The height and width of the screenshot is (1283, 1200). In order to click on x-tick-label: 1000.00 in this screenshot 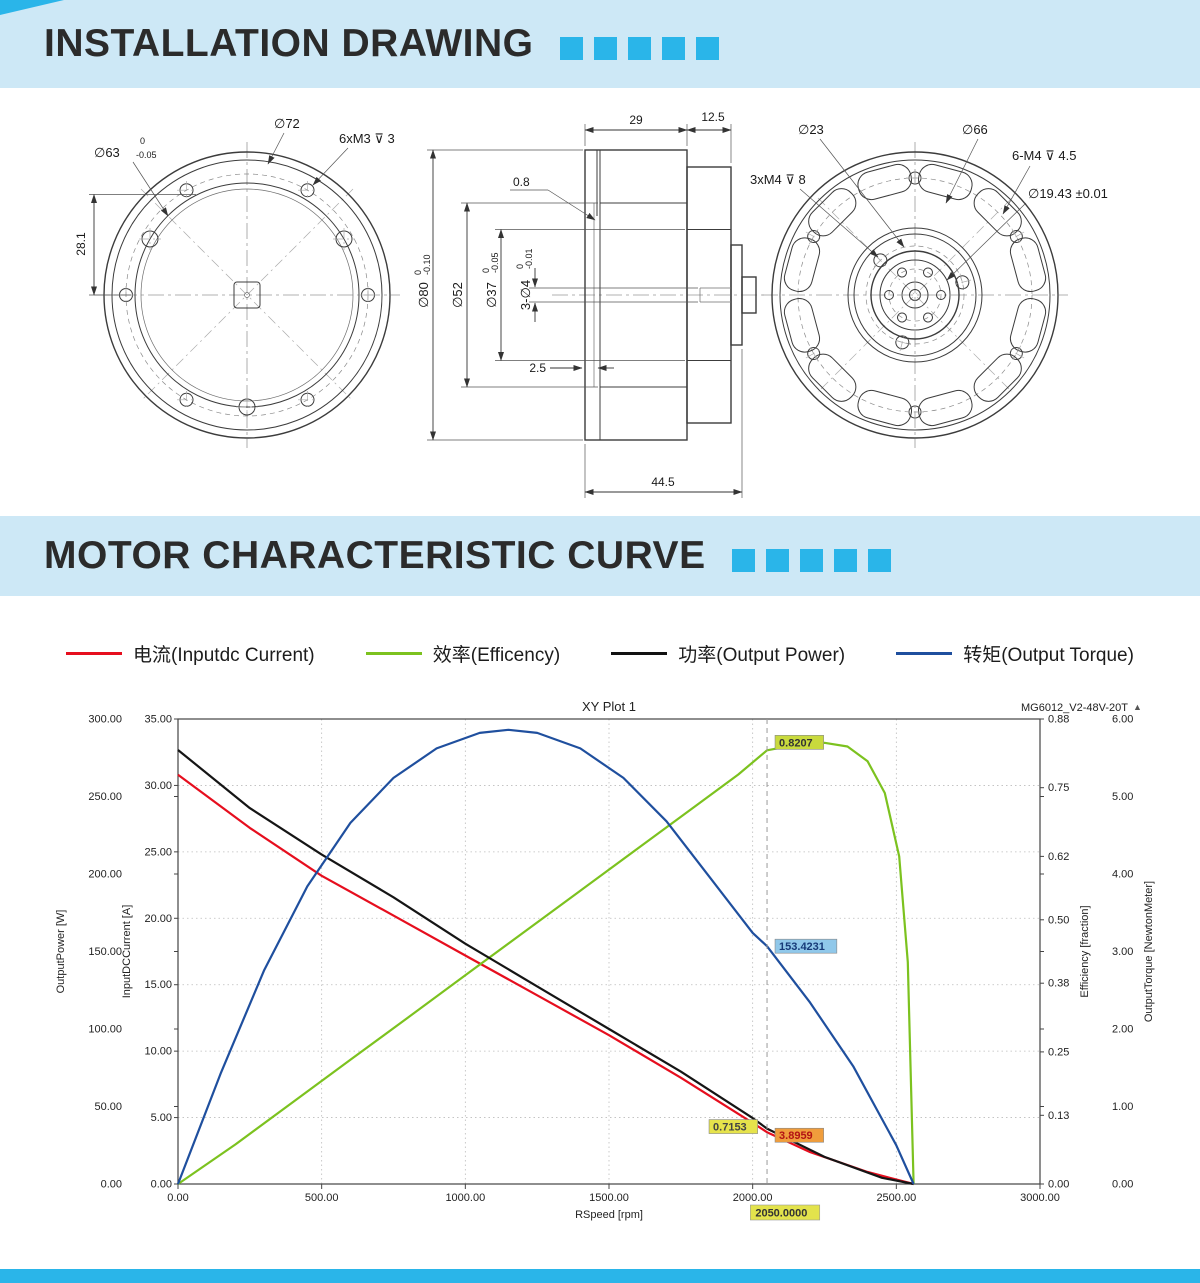, I will do `click(465, 1198)`.